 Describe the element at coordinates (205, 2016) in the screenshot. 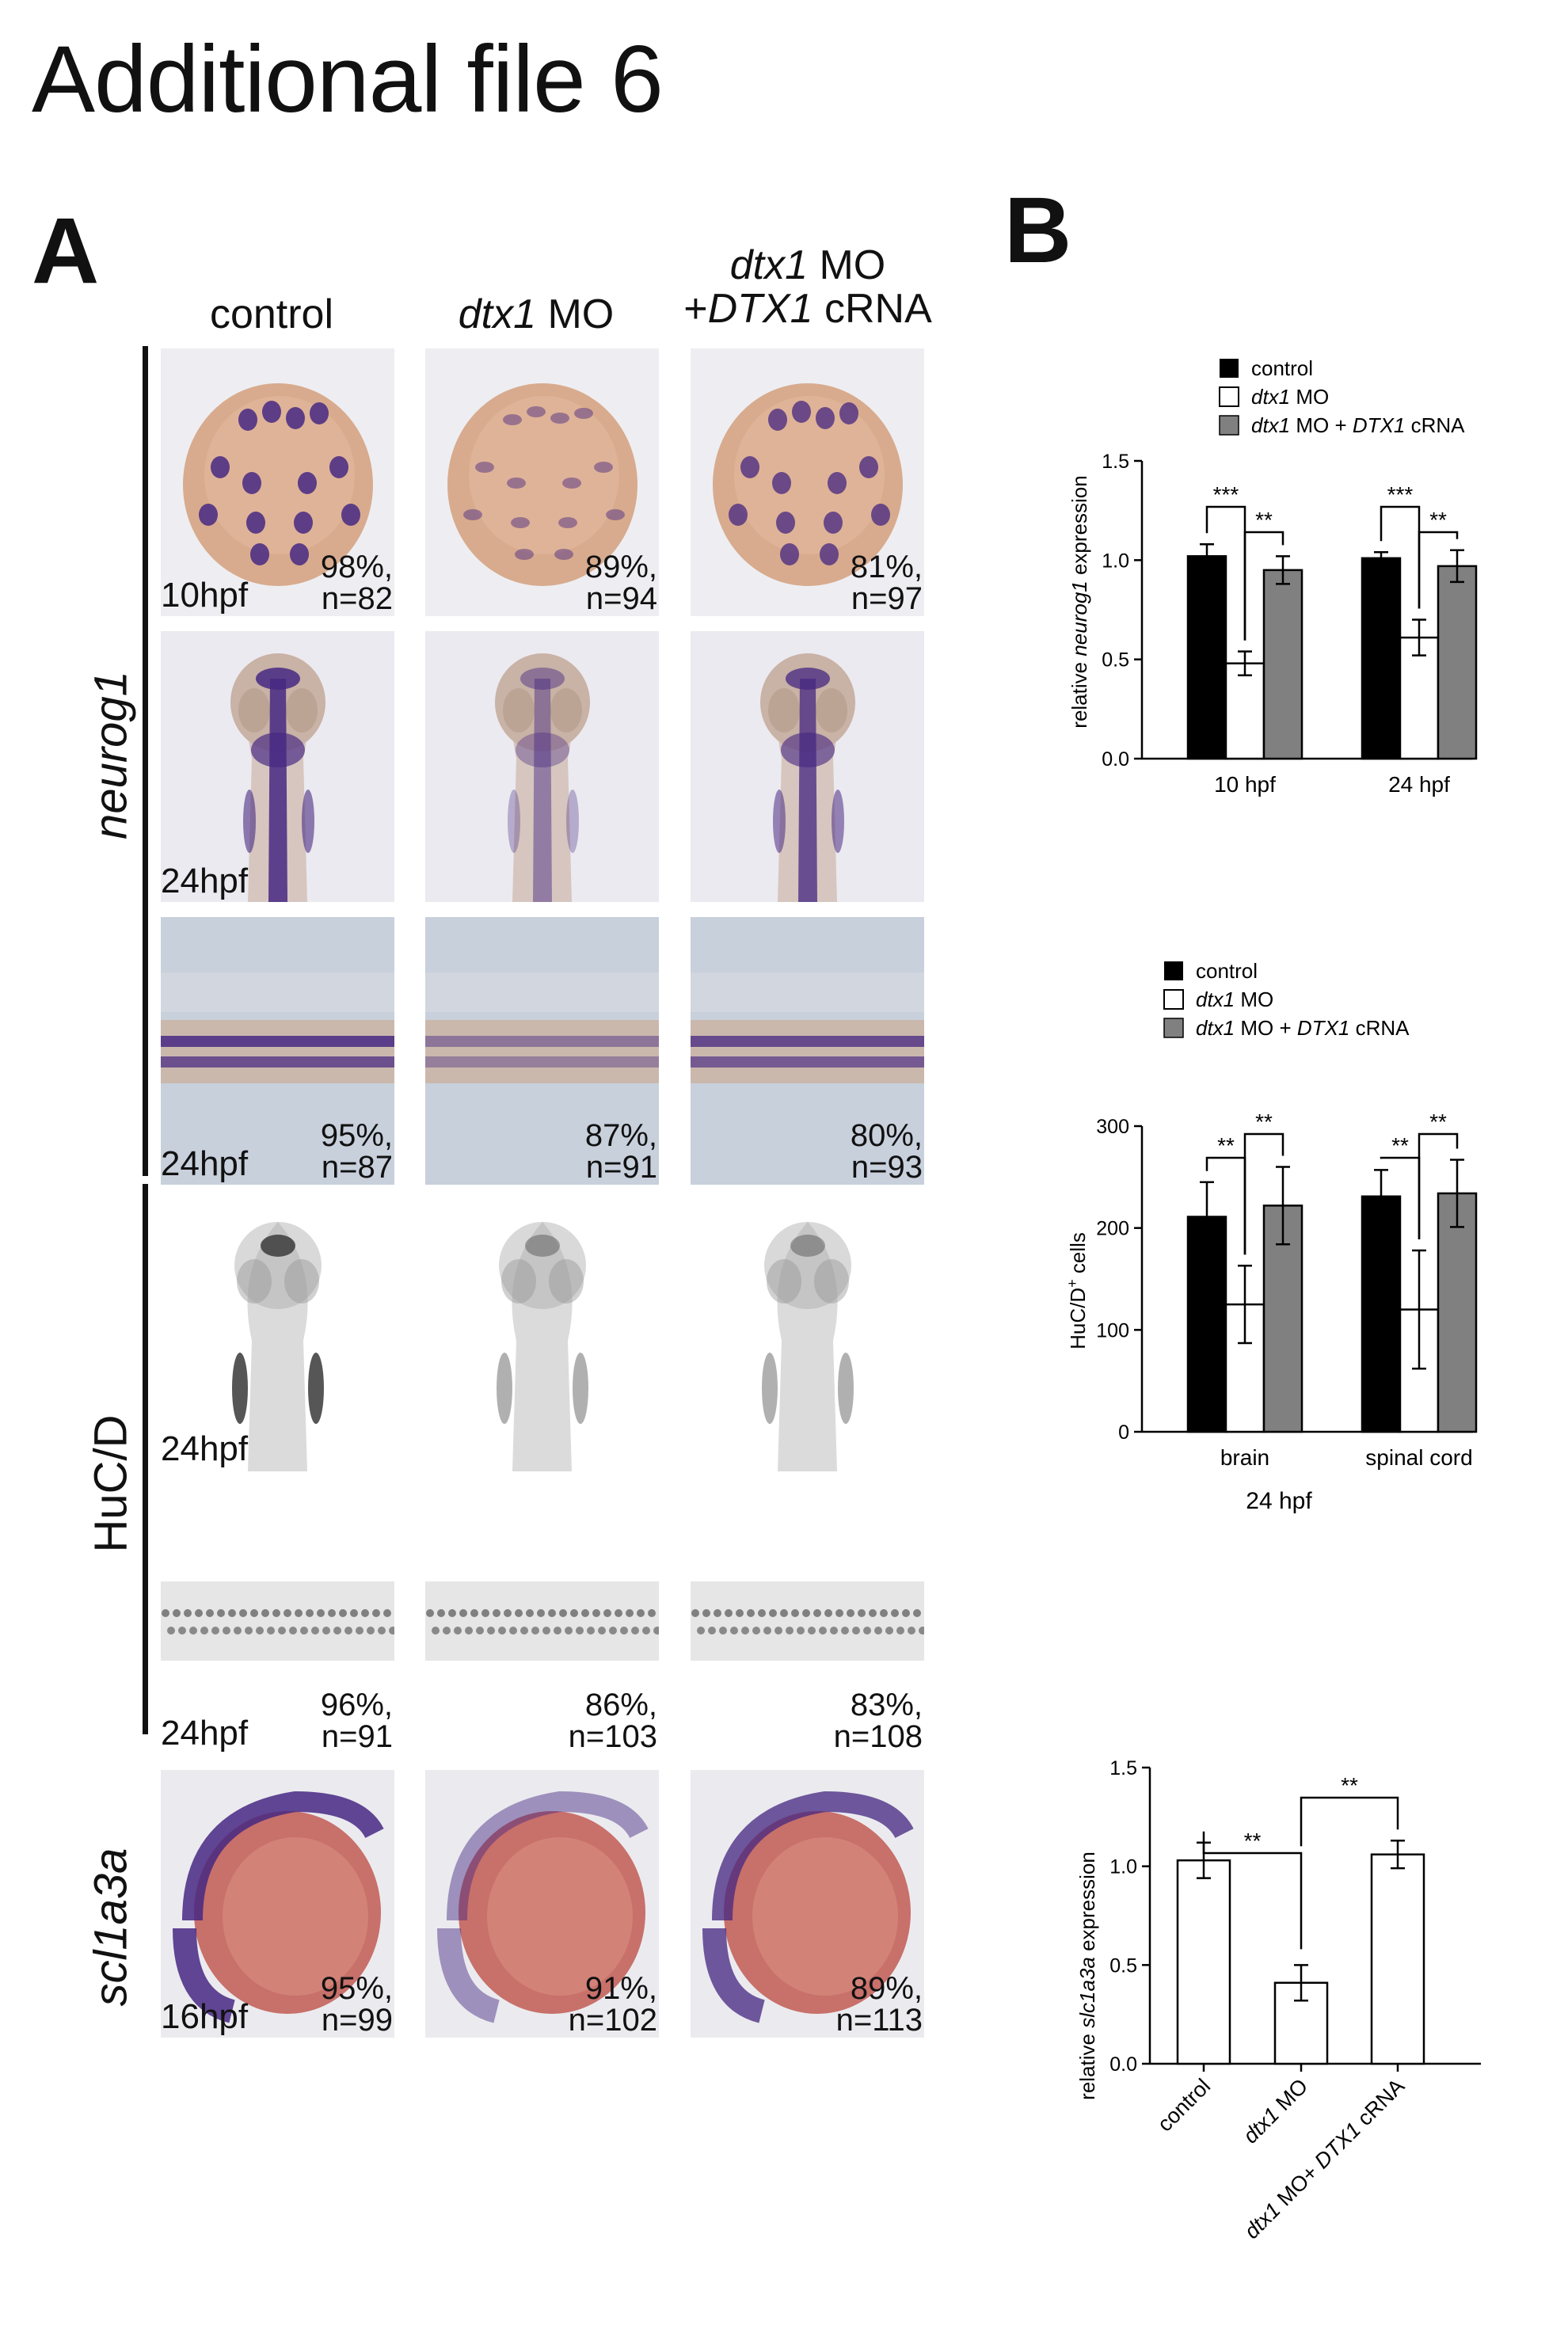

I see `stage-label: 16hpf` at that location.